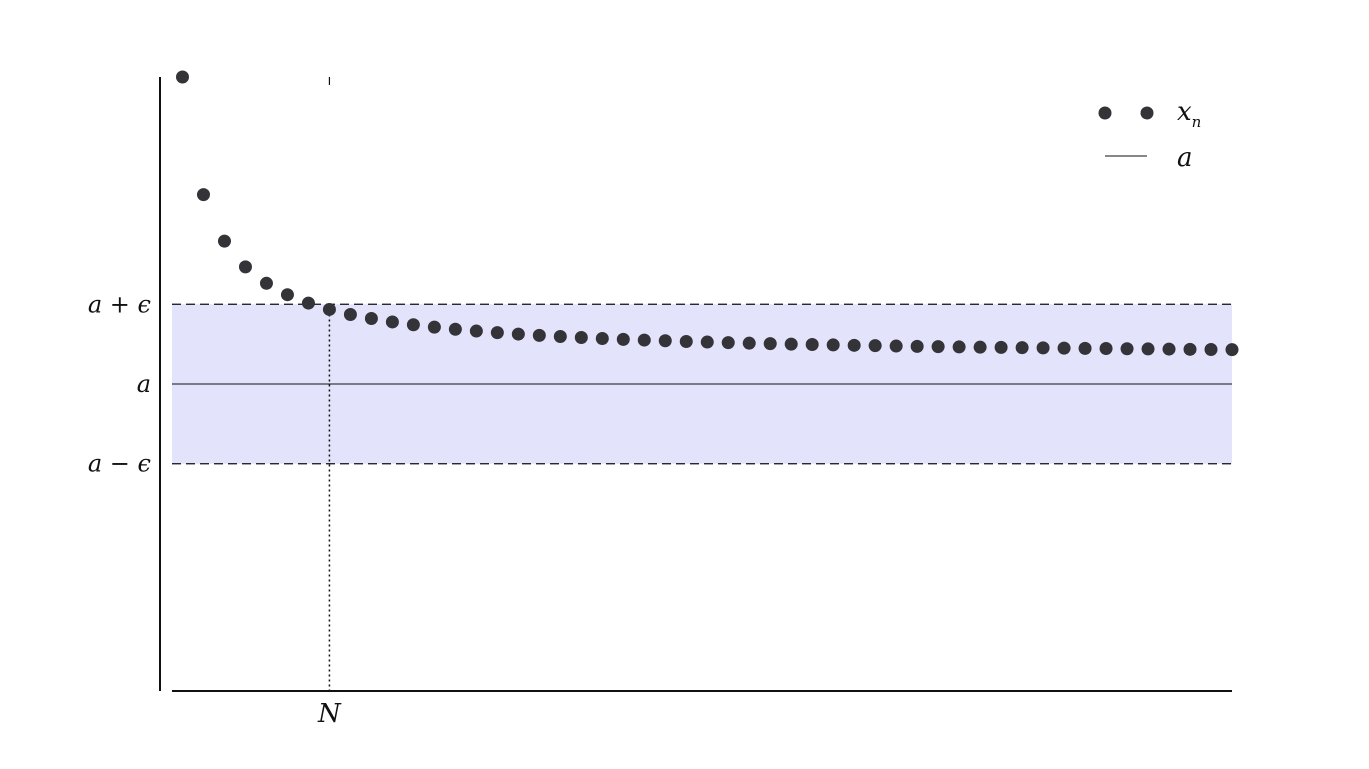  What do you see at coordinates (119, 464) in the screenshot?
I see `y-tick-label-lower: a − ϵ` at bounding box center [119, 464].